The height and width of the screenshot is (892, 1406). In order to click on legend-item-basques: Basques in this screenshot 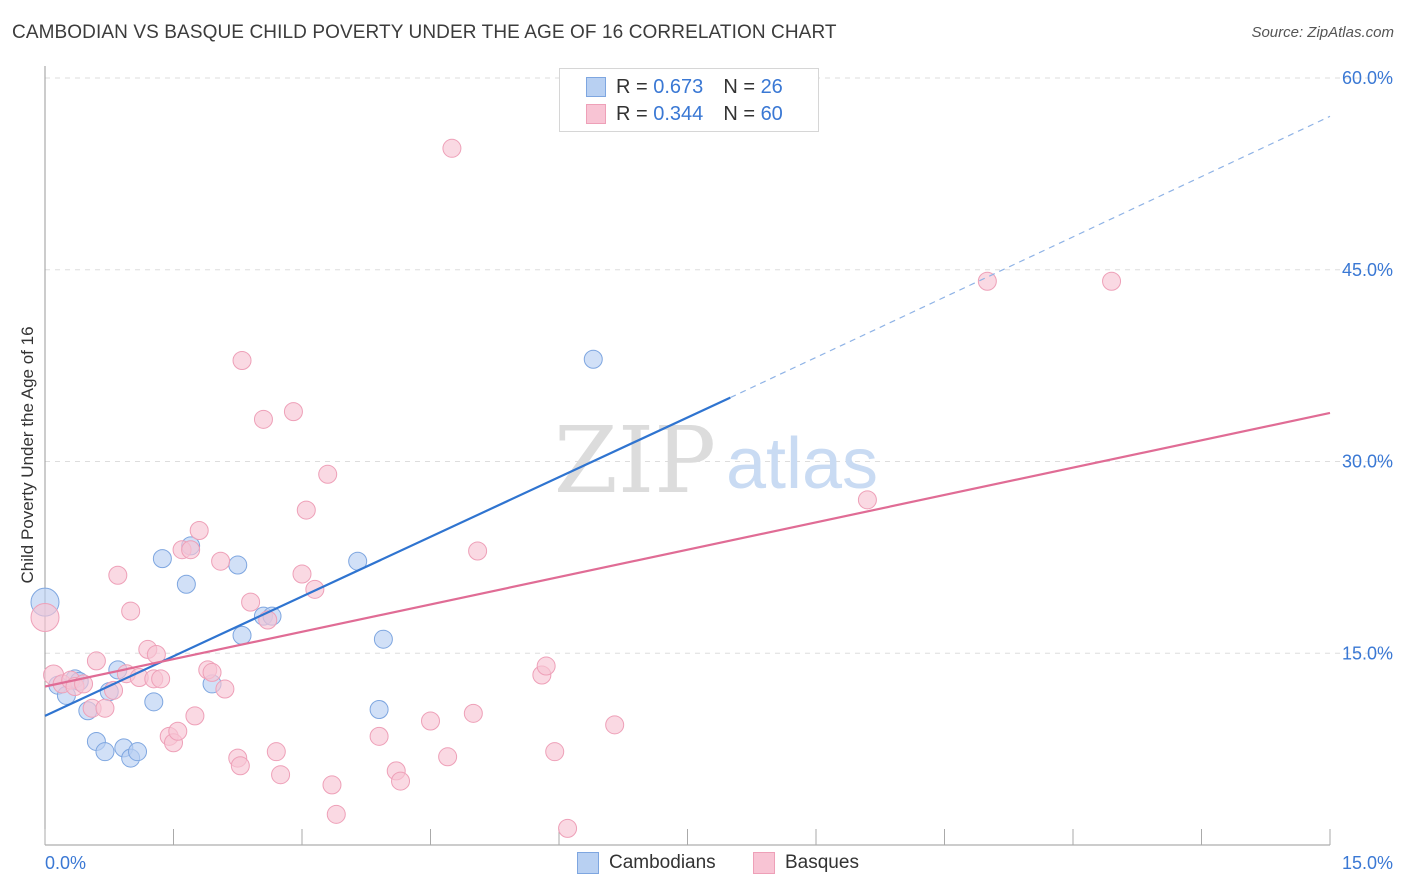, I will do `click(806, 863)`.